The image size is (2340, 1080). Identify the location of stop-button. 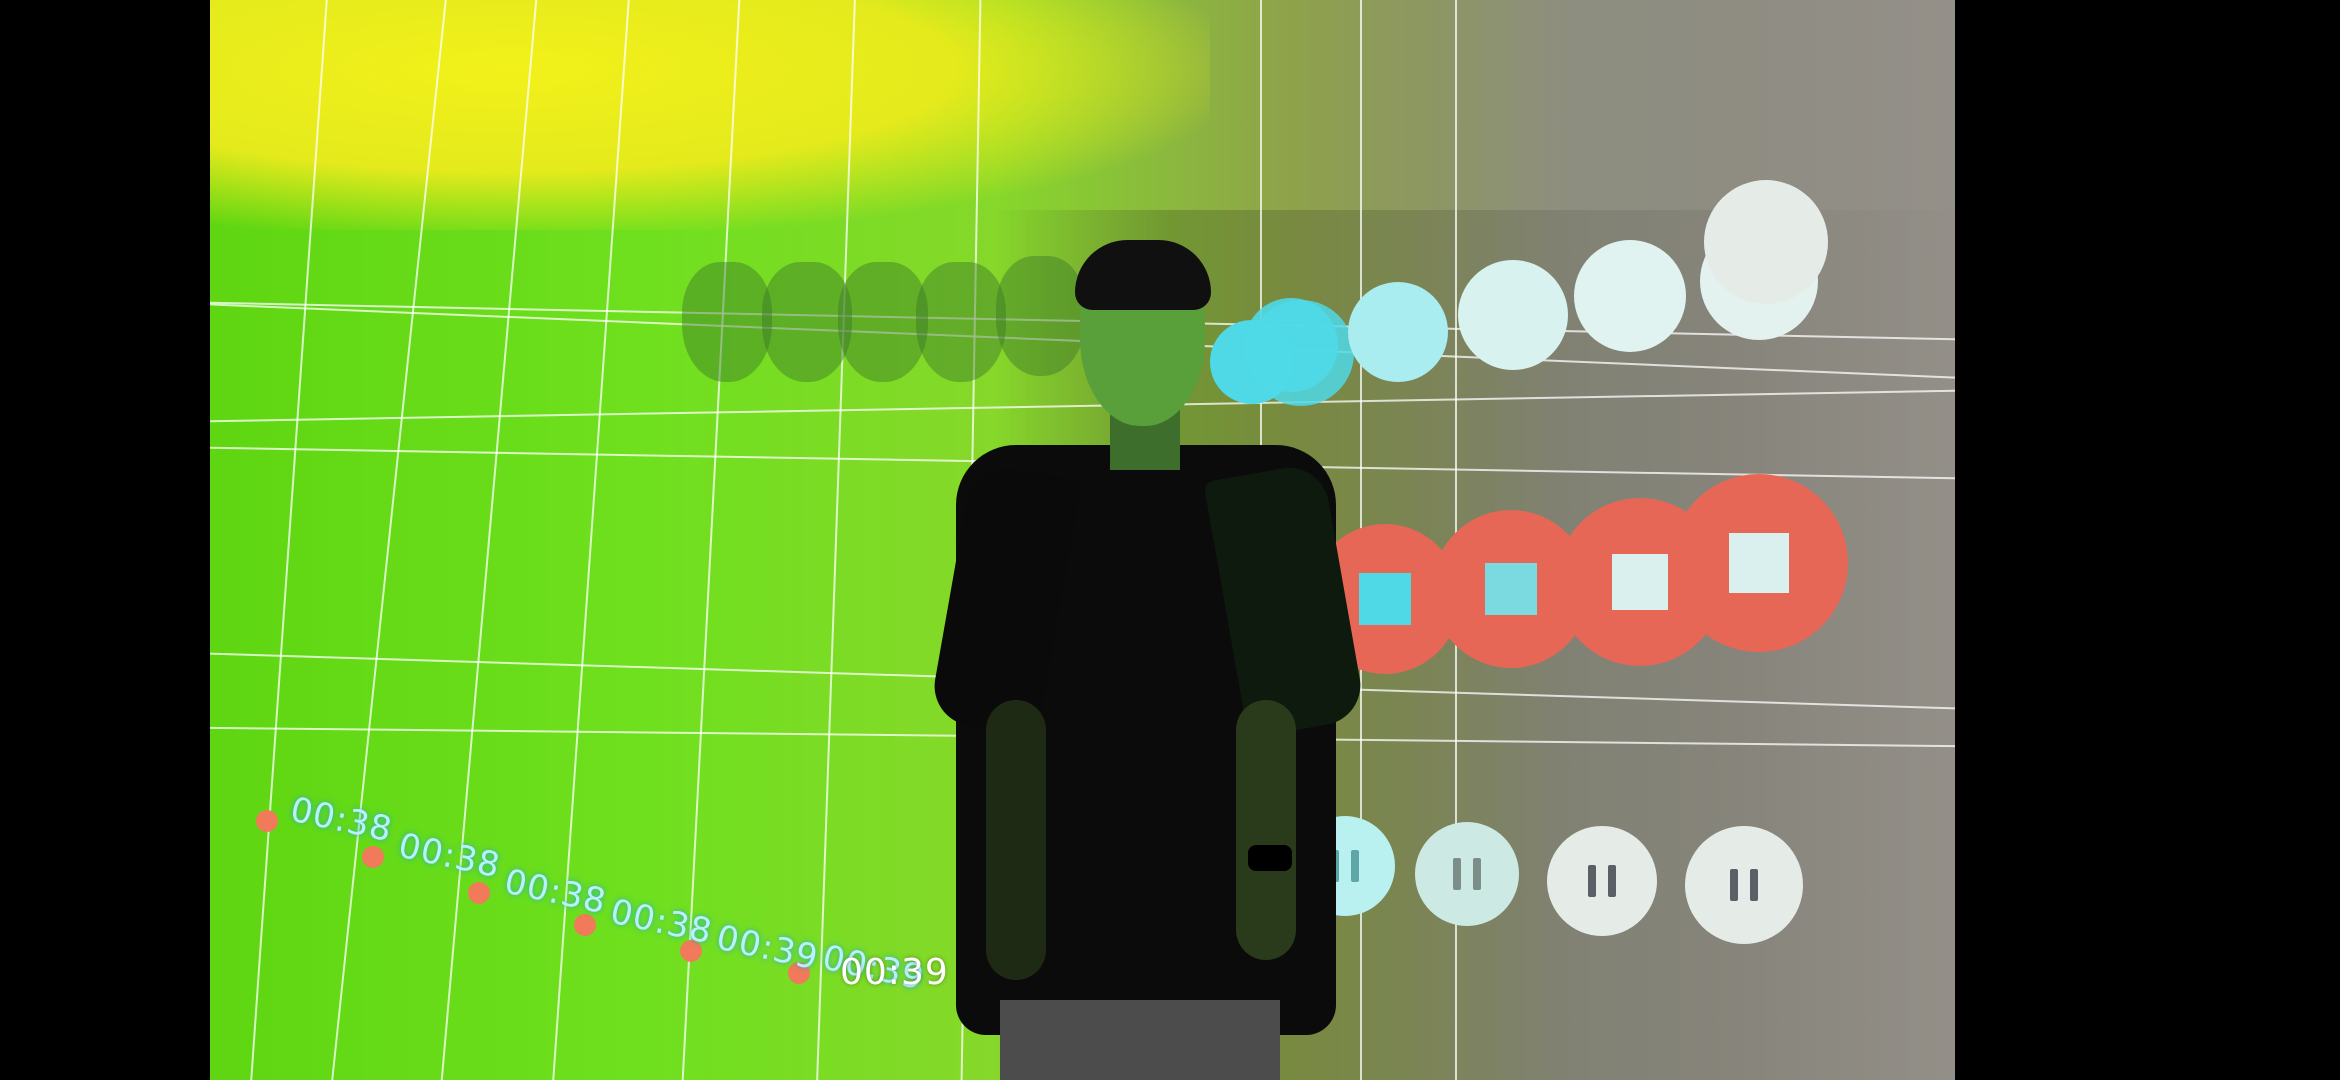
(1759, 563).